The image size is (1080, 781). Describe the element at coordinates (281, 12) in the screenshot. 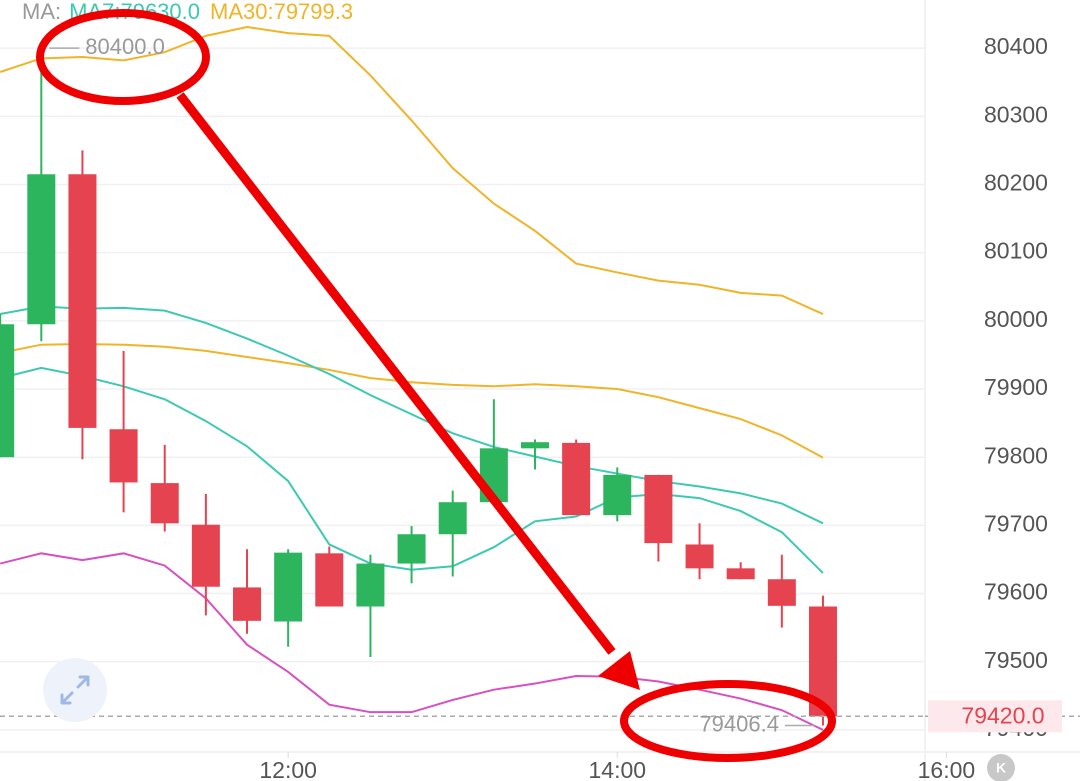

I see `legend-entry: MA30:79799.3` at that location.